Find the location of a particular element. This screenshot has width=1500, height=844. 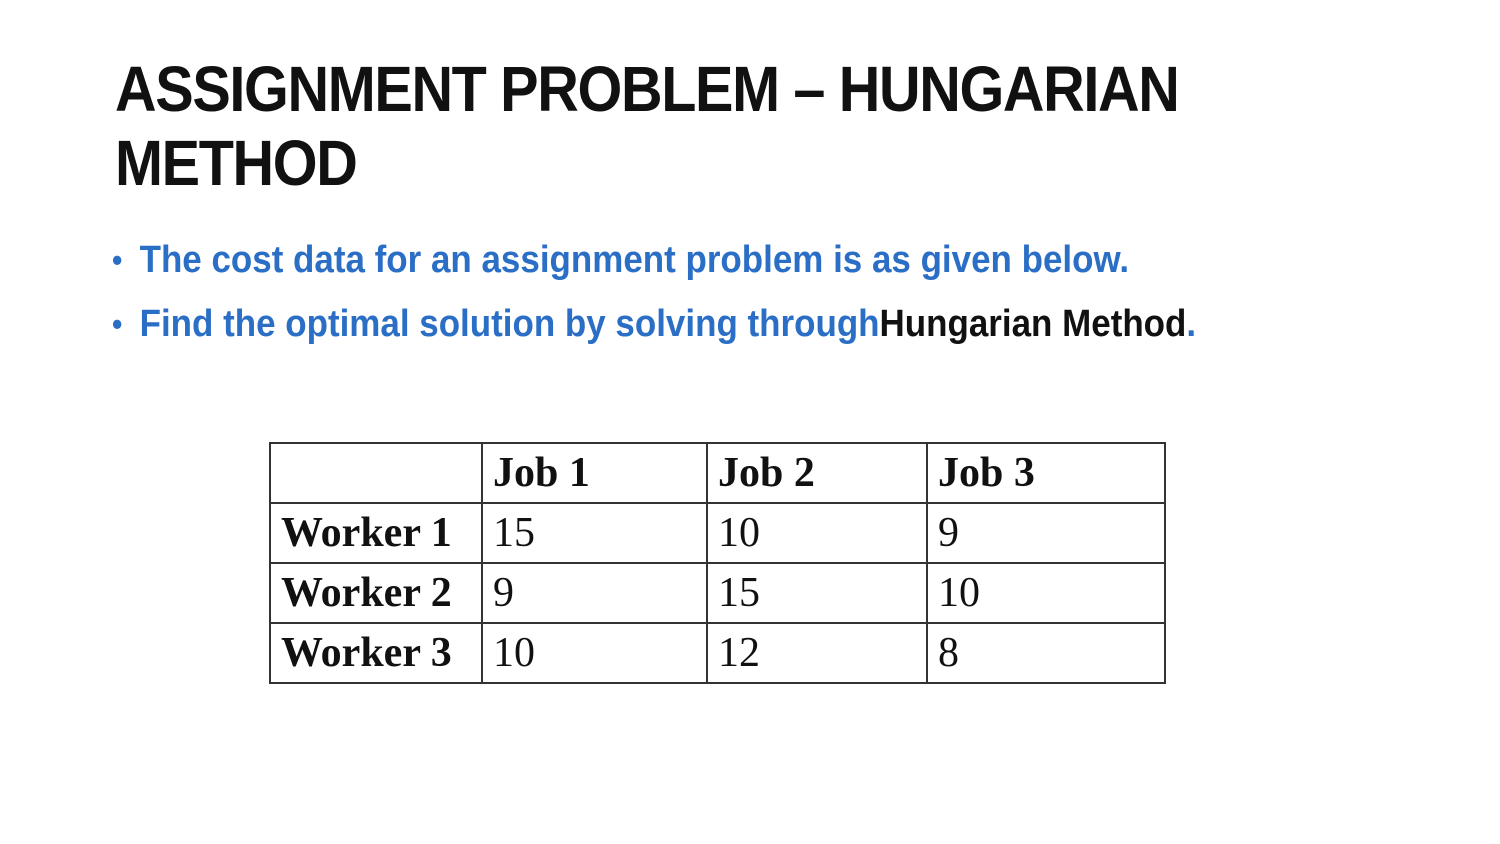

table-row: Worker 2 9 15 10 is located at coordinates (717, 593).